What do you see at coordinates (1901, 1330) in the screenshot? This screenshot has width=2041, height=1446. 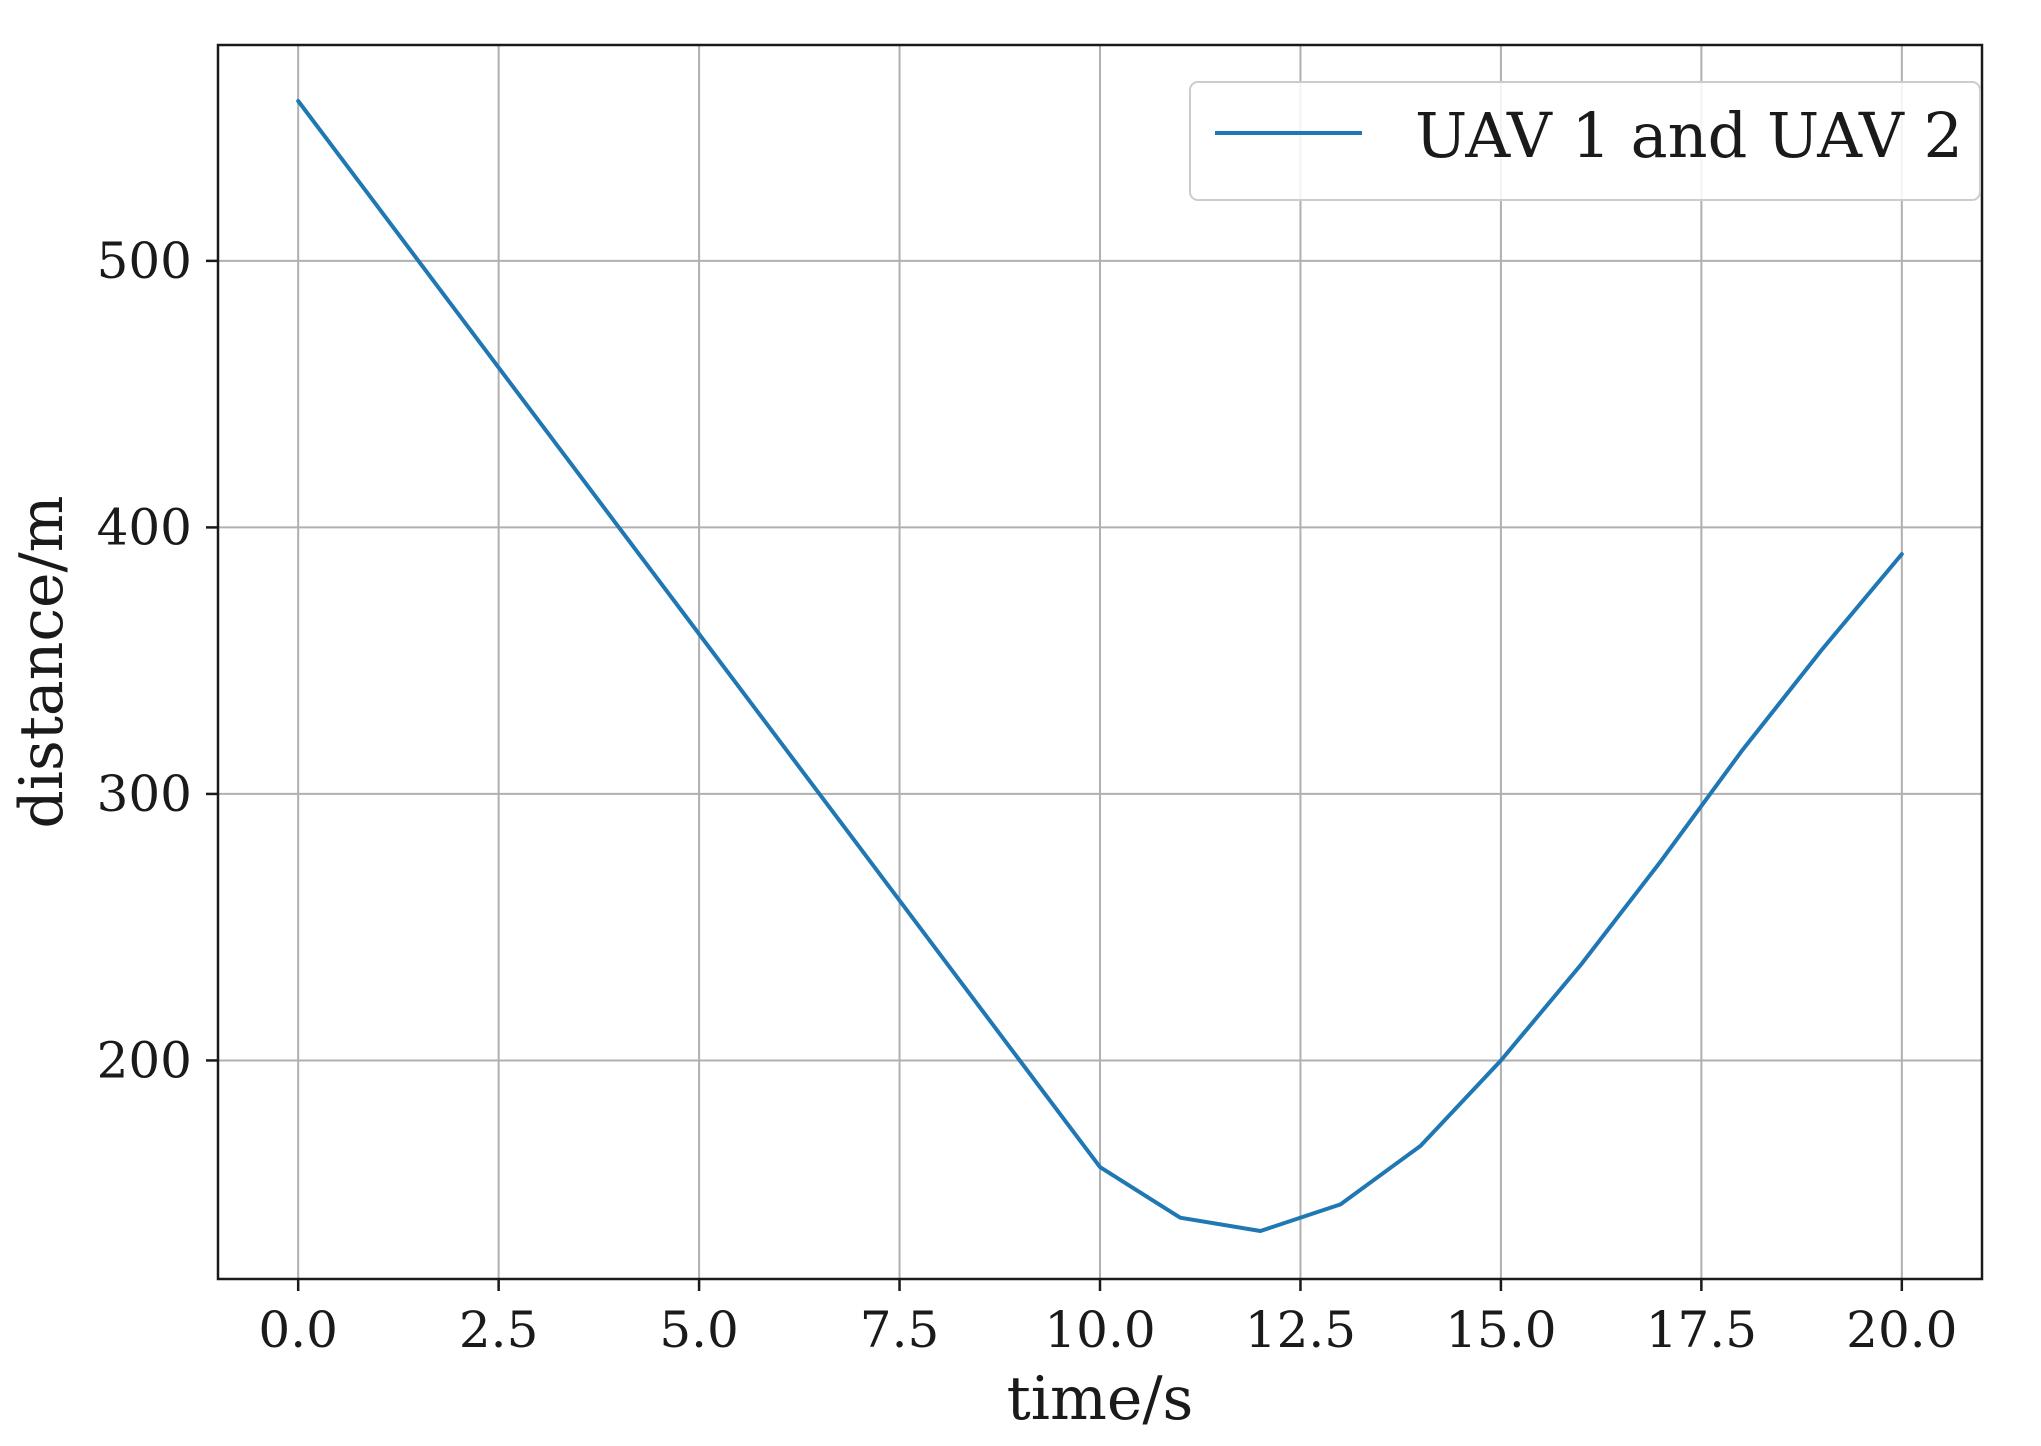 I see `x-tick-label: 20.0` at bounding box center [1901, 1330].